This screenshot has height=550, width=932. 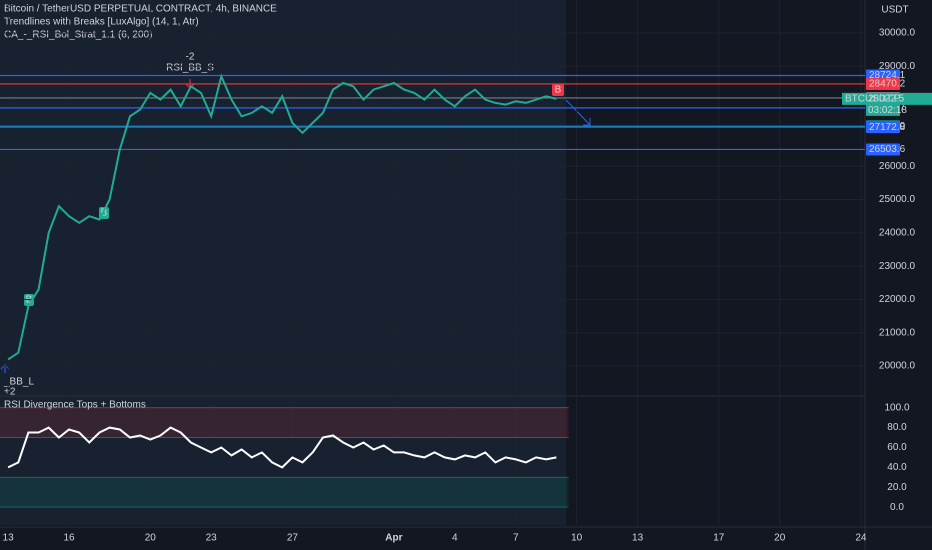 I want to click on y-tick-label: 30000.0, so click(x=897, y=33).